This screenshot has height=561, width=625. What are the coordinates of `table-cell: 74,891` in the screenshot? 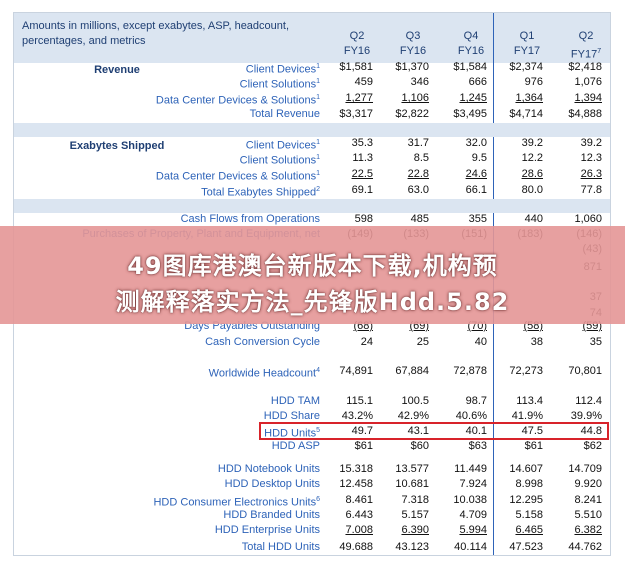 It's located at (356, 371).